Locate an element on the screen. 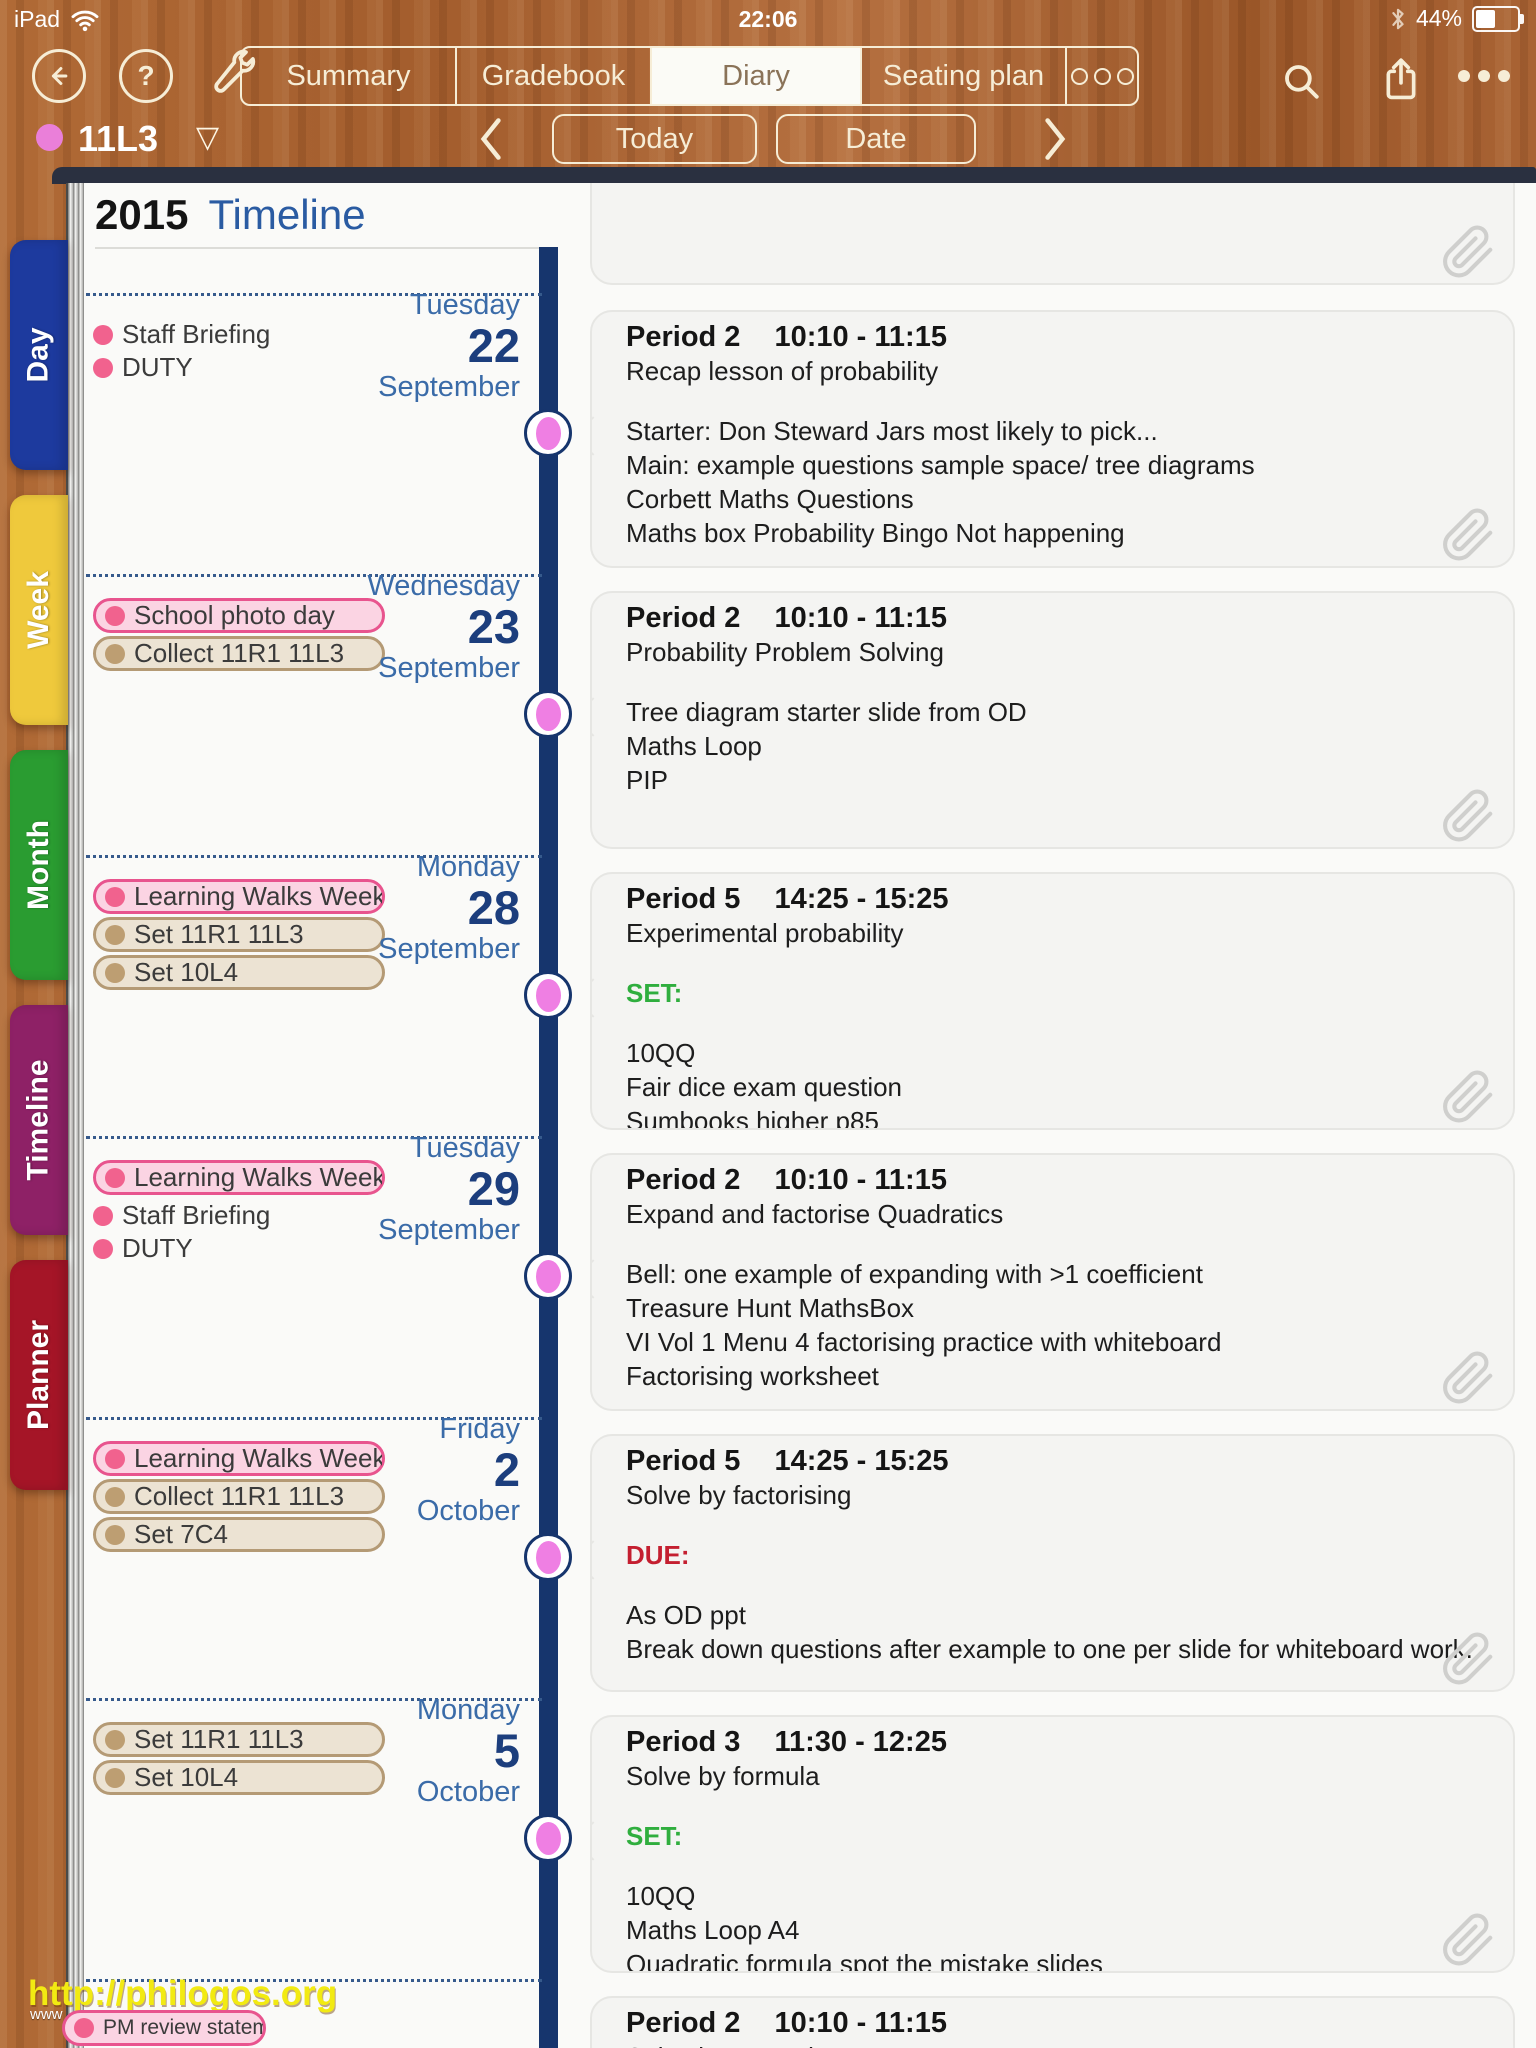  next-date-chevron is located at coordinates (1055, 139).